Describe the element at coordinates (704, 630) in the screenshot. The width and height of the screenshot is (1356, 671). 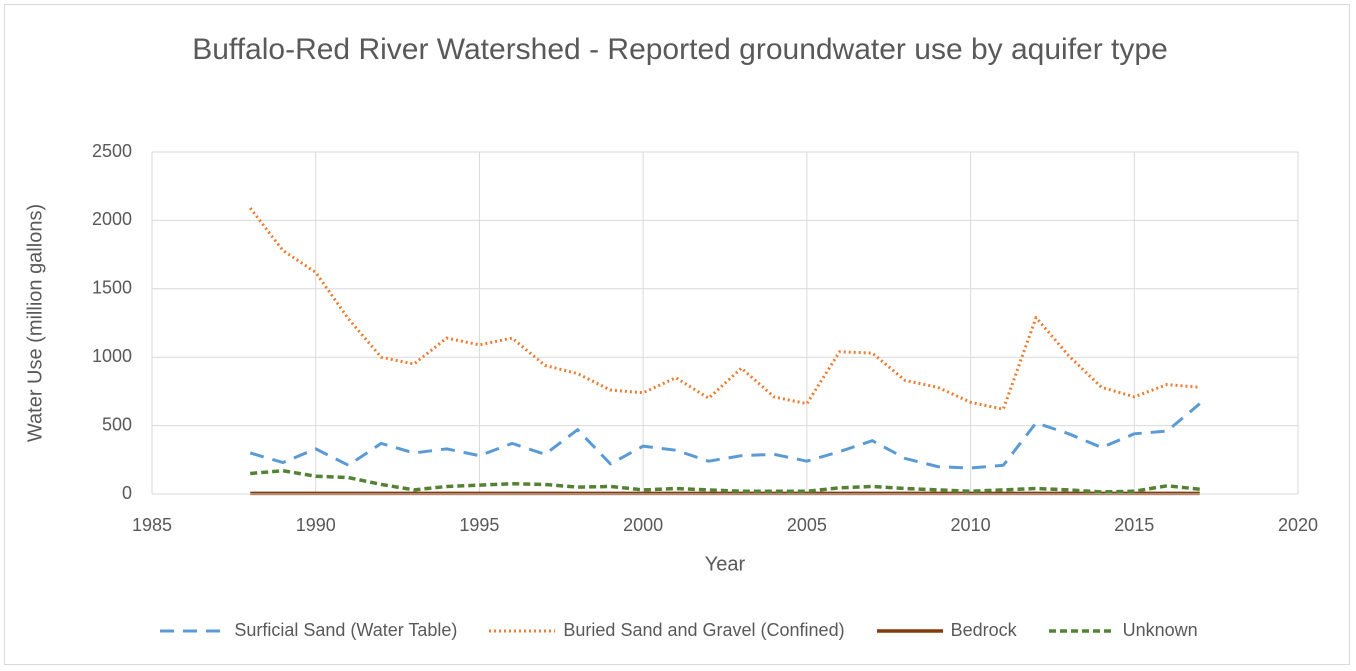
I see `legend-label: Buried Sand and Gravel (Confined)` at that location.